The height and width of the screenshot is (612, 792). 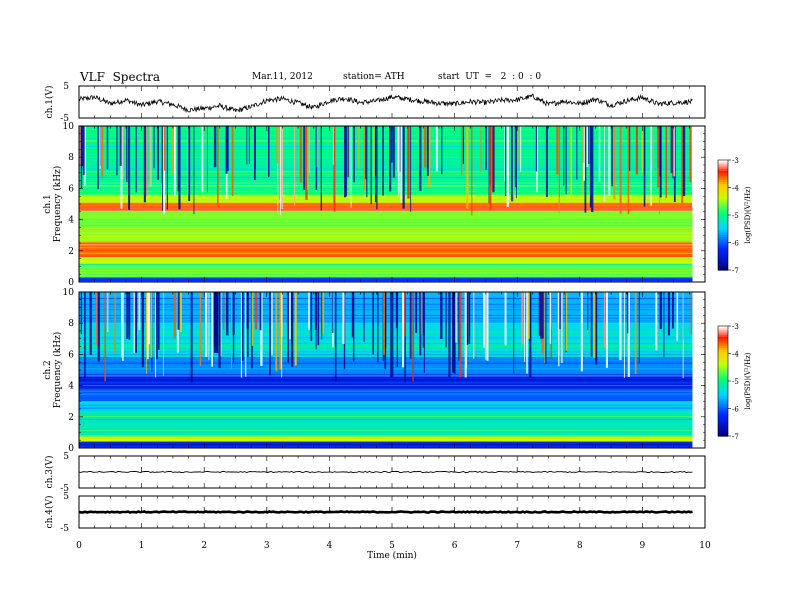 I want to click on ch2-spectrogram-ytick-label: 8, so click(x=71, y=324).